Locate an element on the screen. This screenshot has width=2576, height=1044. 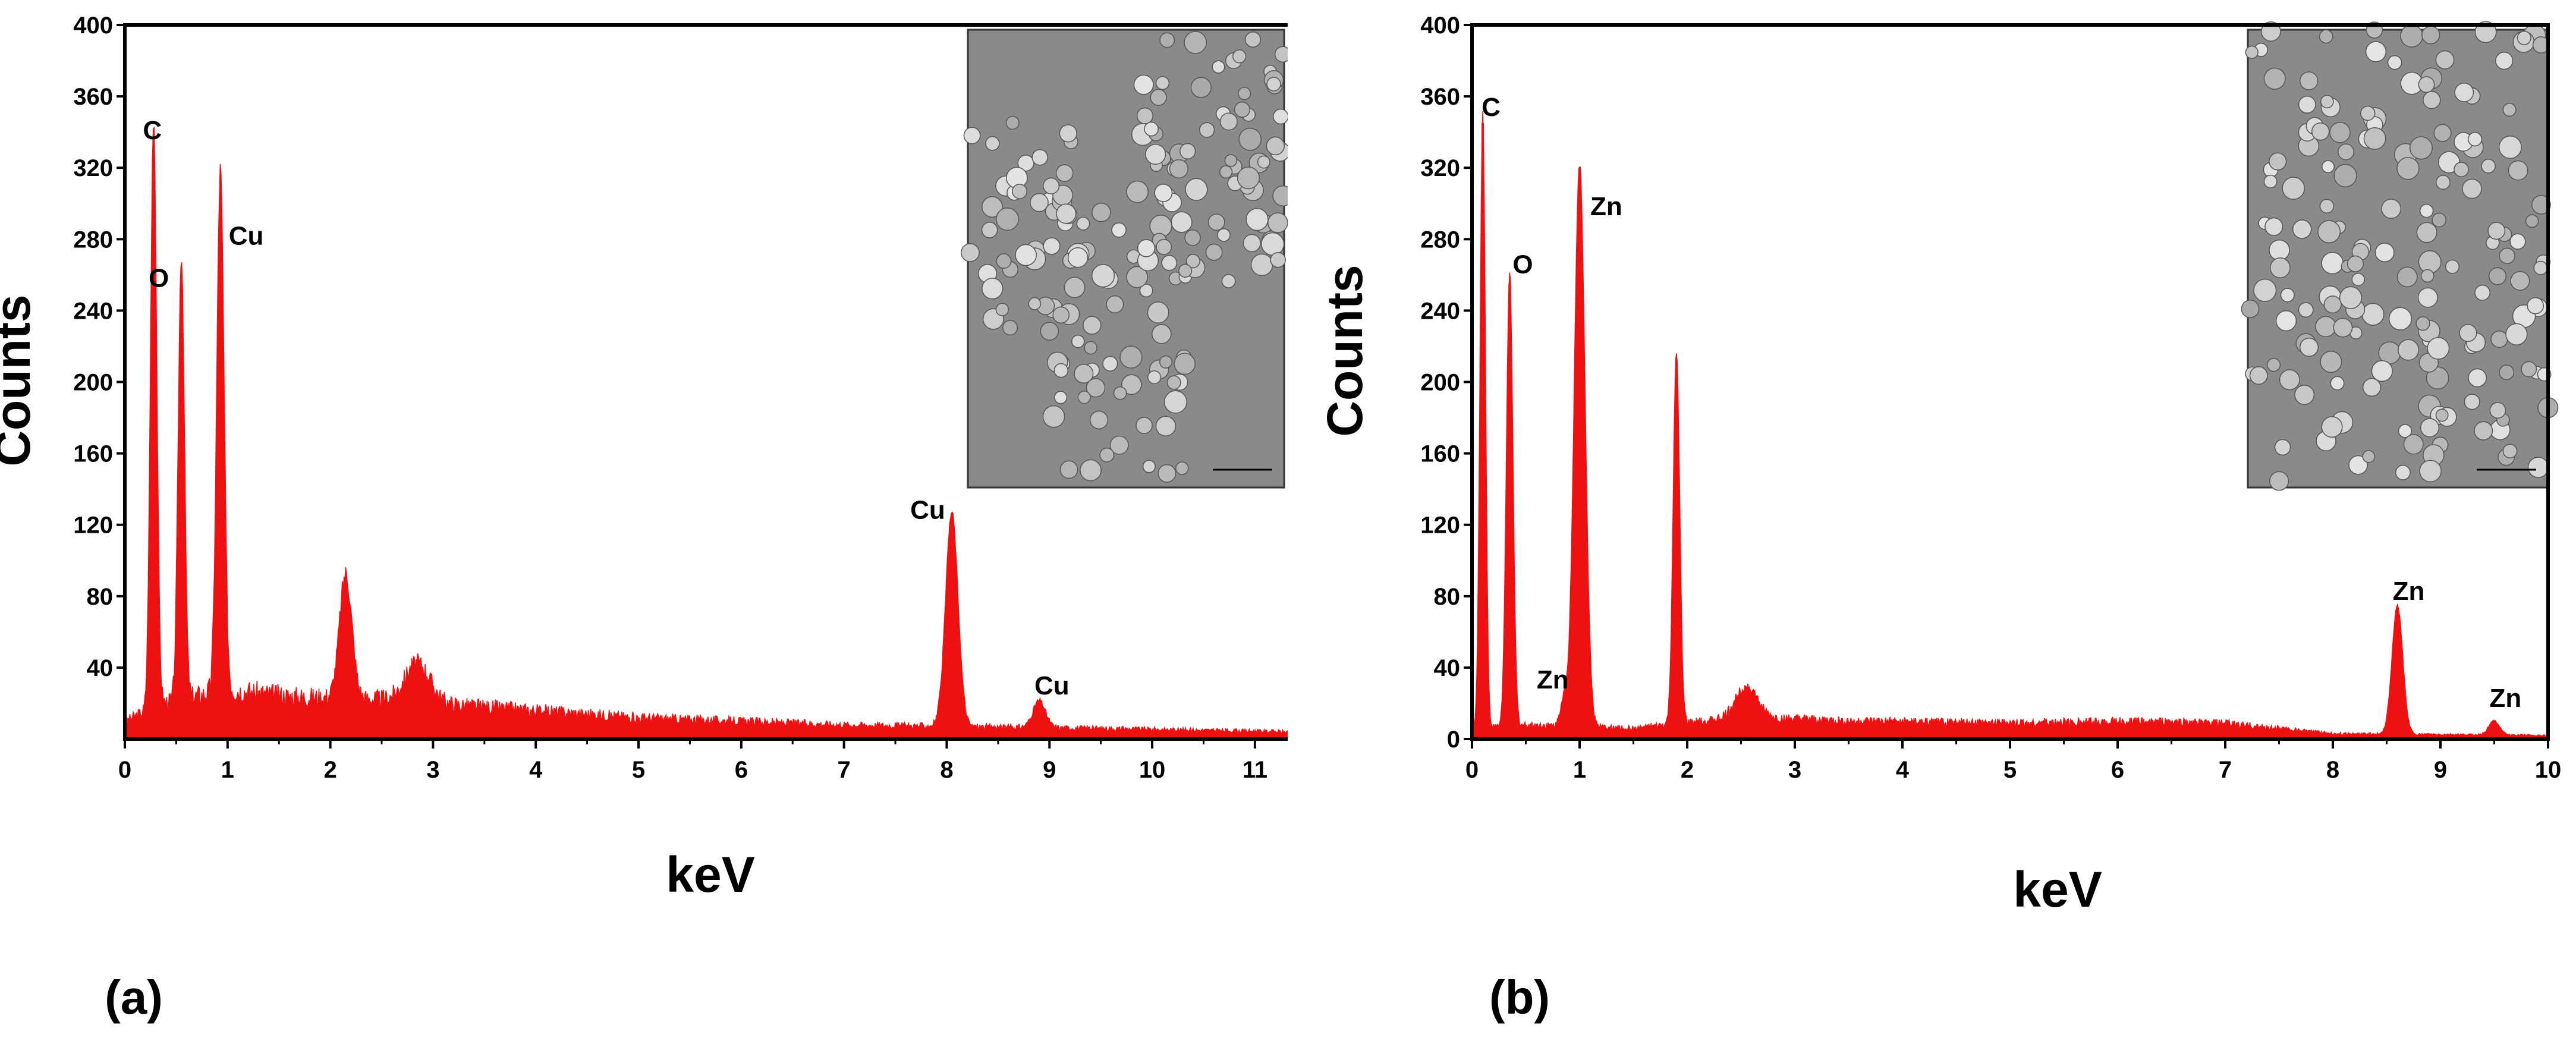
panel-label: (a) is located at coordinates (134, 997).